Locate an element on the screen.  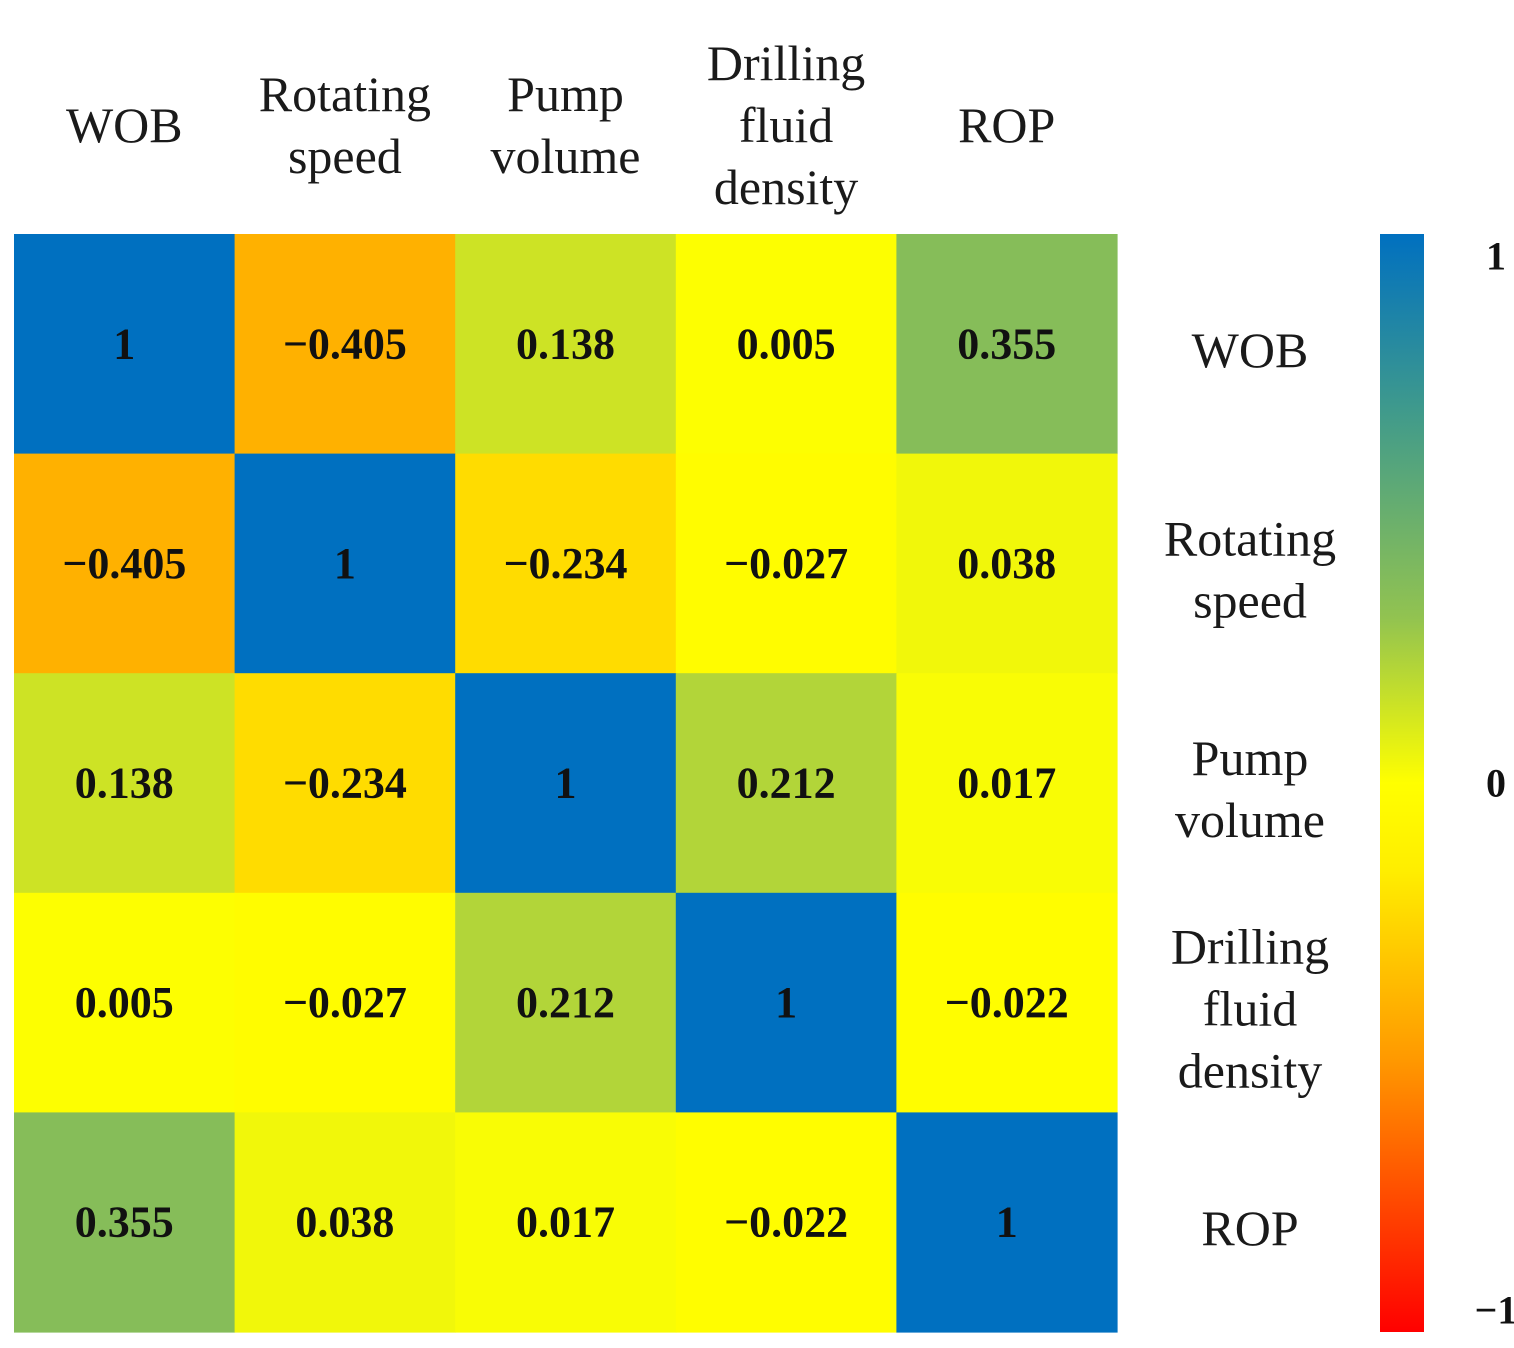
heatmap-cell-r3-c0 is located at coordinates (125, 1002).